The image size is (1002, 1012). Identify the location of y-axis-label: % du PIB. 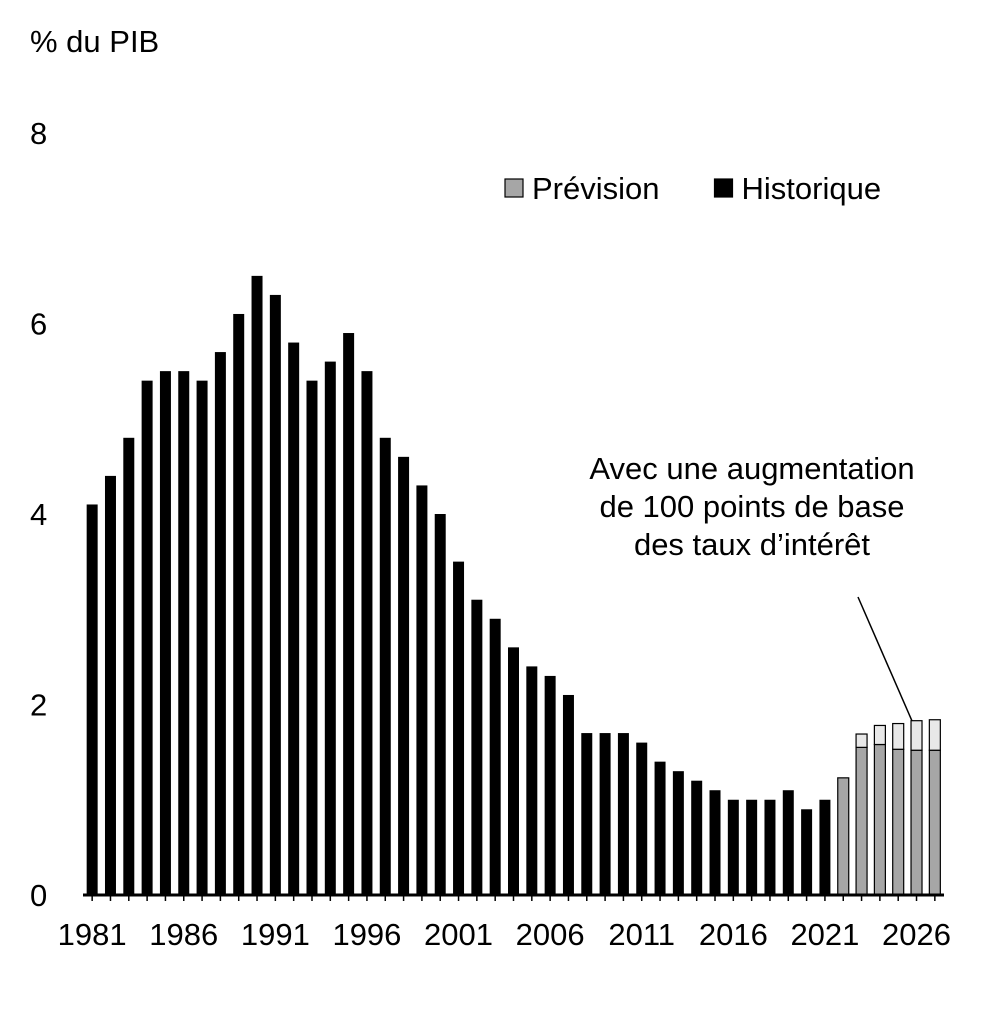
(94, 41).